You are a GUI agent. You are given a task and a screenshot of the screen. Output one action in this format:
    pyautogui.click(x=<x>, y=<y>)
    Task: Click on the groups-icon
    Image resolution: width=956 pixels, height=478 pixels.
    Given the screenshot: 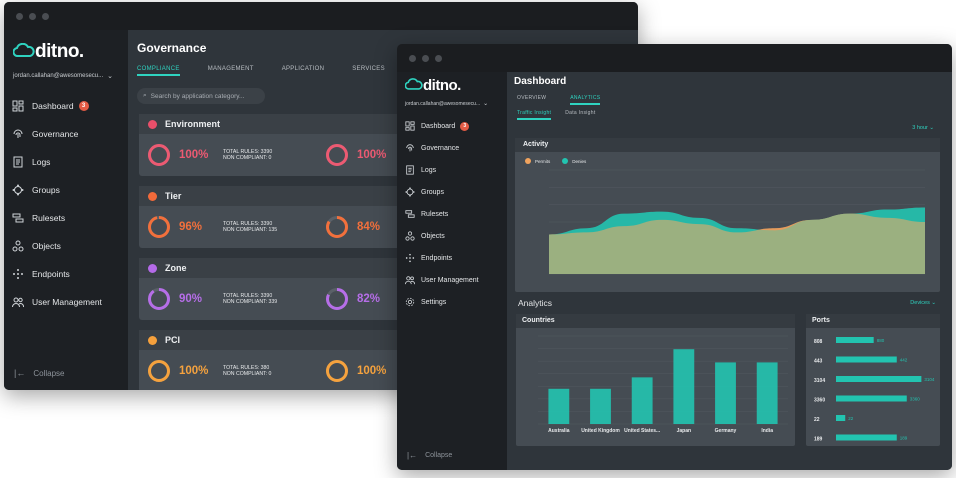 What is the action you would take?
    pyautogui.click(x=410, y=192)
    